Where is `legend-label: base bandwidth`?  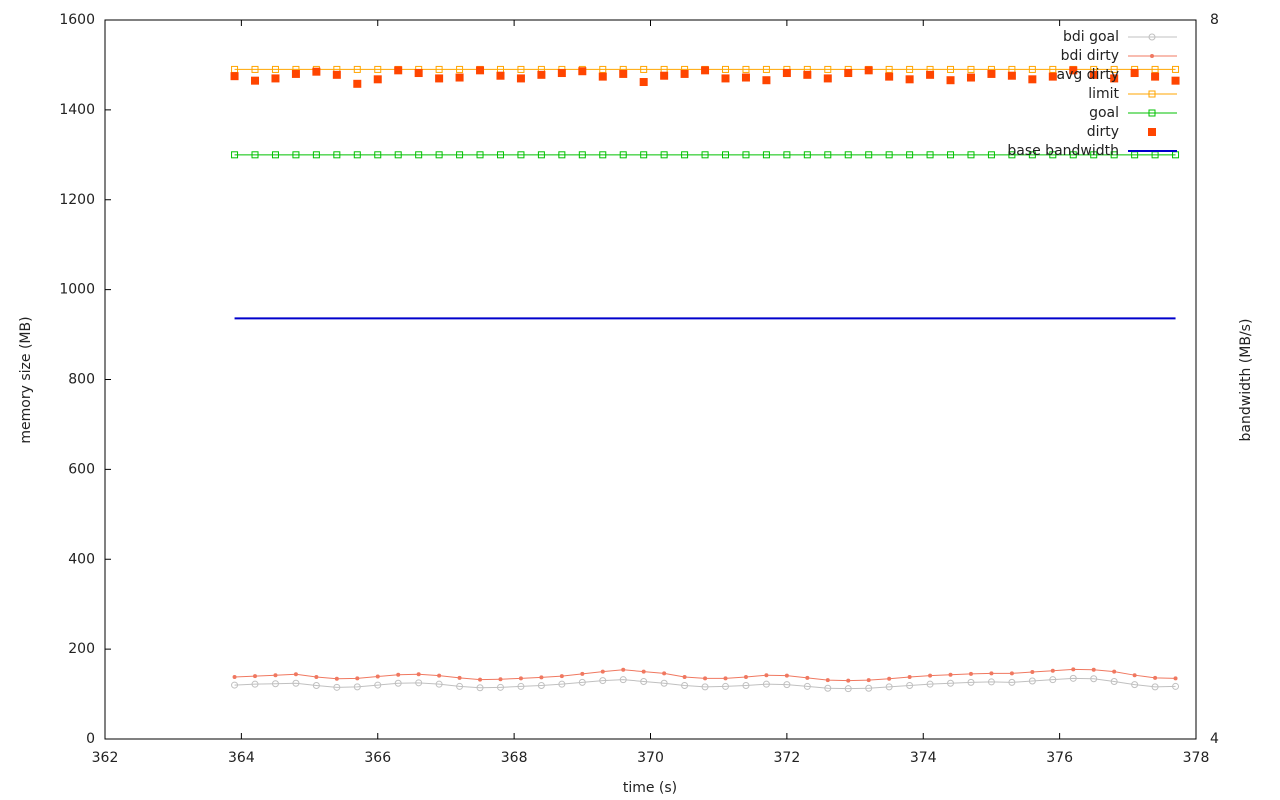
legend-label: base bandwidth is located at coordinates (1063, 151).